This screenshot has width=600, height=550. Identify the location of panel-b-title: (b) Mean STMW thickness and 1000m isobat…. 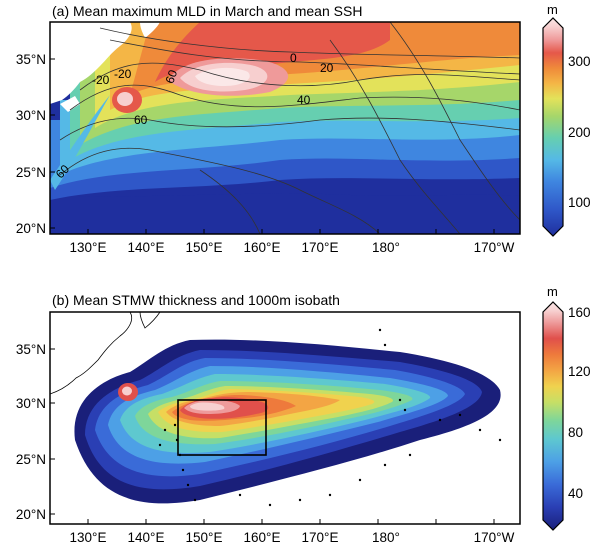
(196, 300).